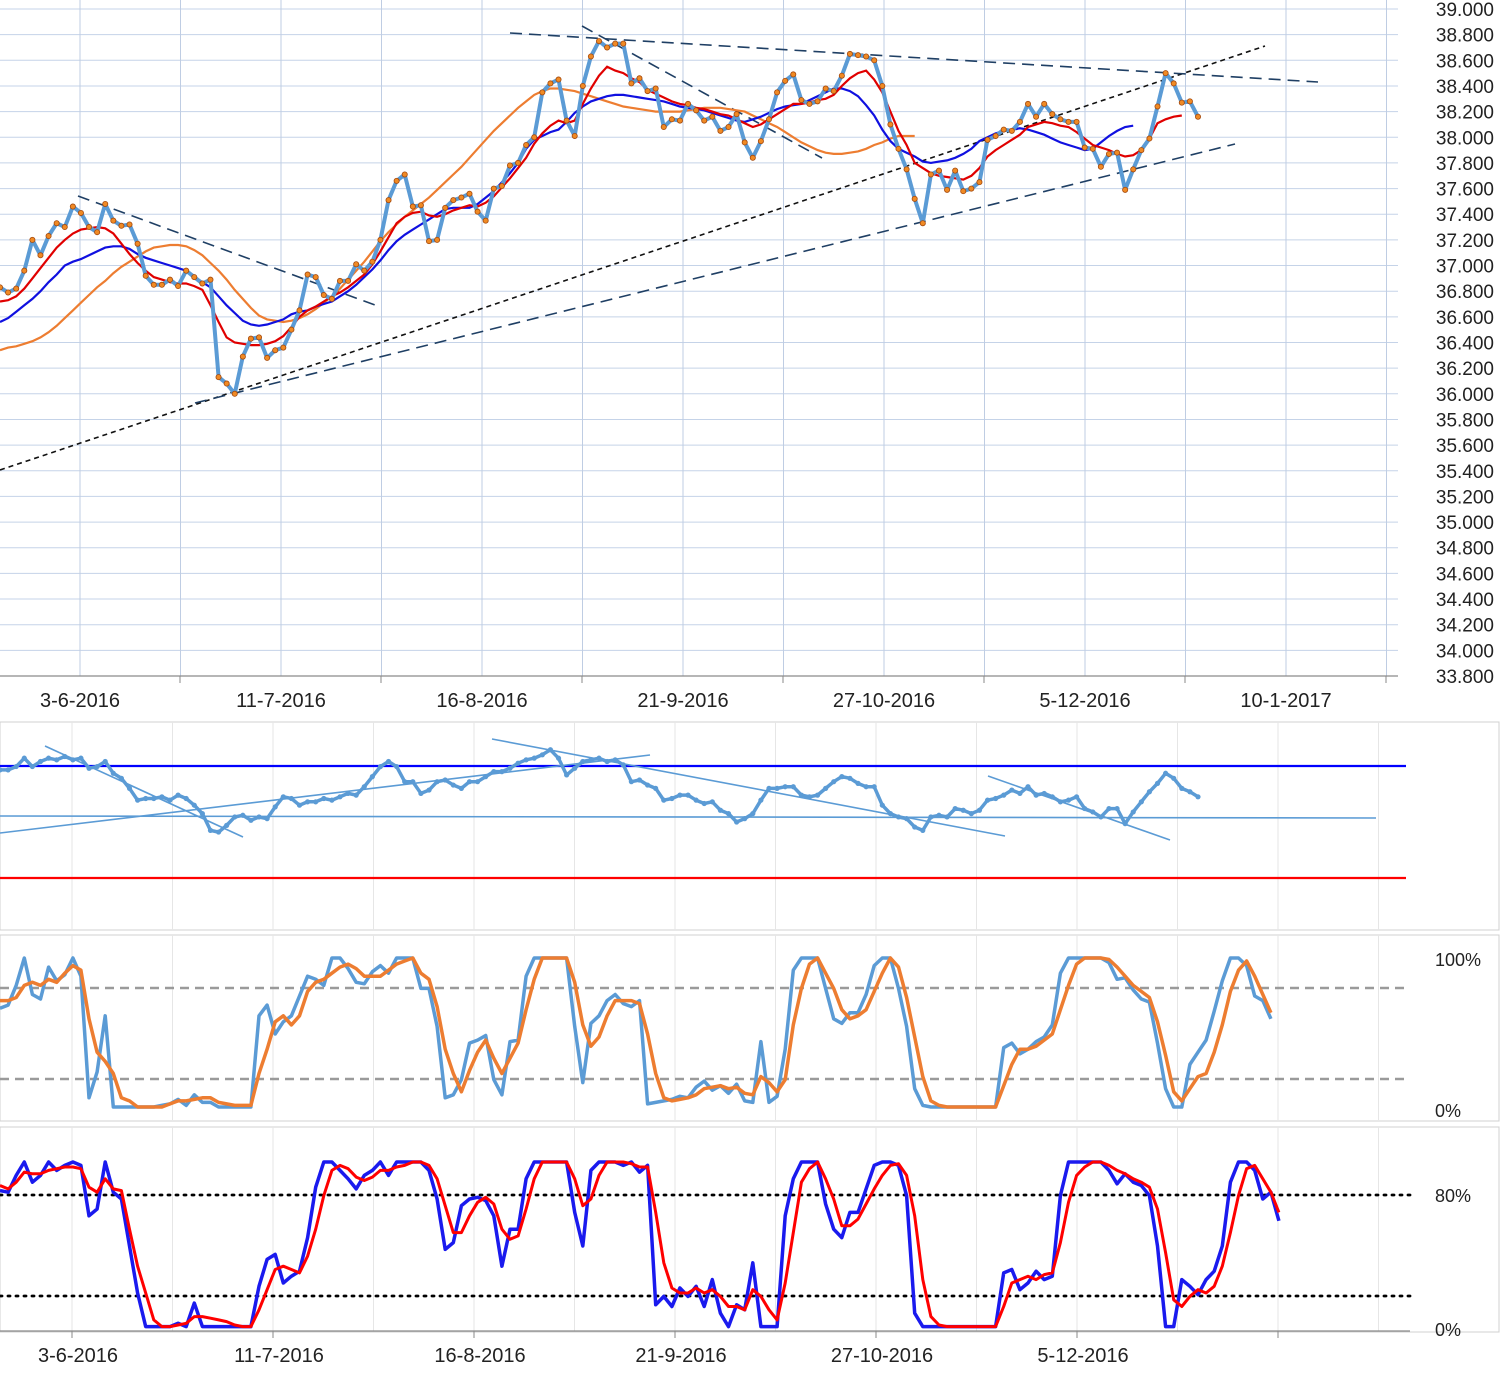  I want to click on price-y-tick-label: 37.400, so click(1465, 215).